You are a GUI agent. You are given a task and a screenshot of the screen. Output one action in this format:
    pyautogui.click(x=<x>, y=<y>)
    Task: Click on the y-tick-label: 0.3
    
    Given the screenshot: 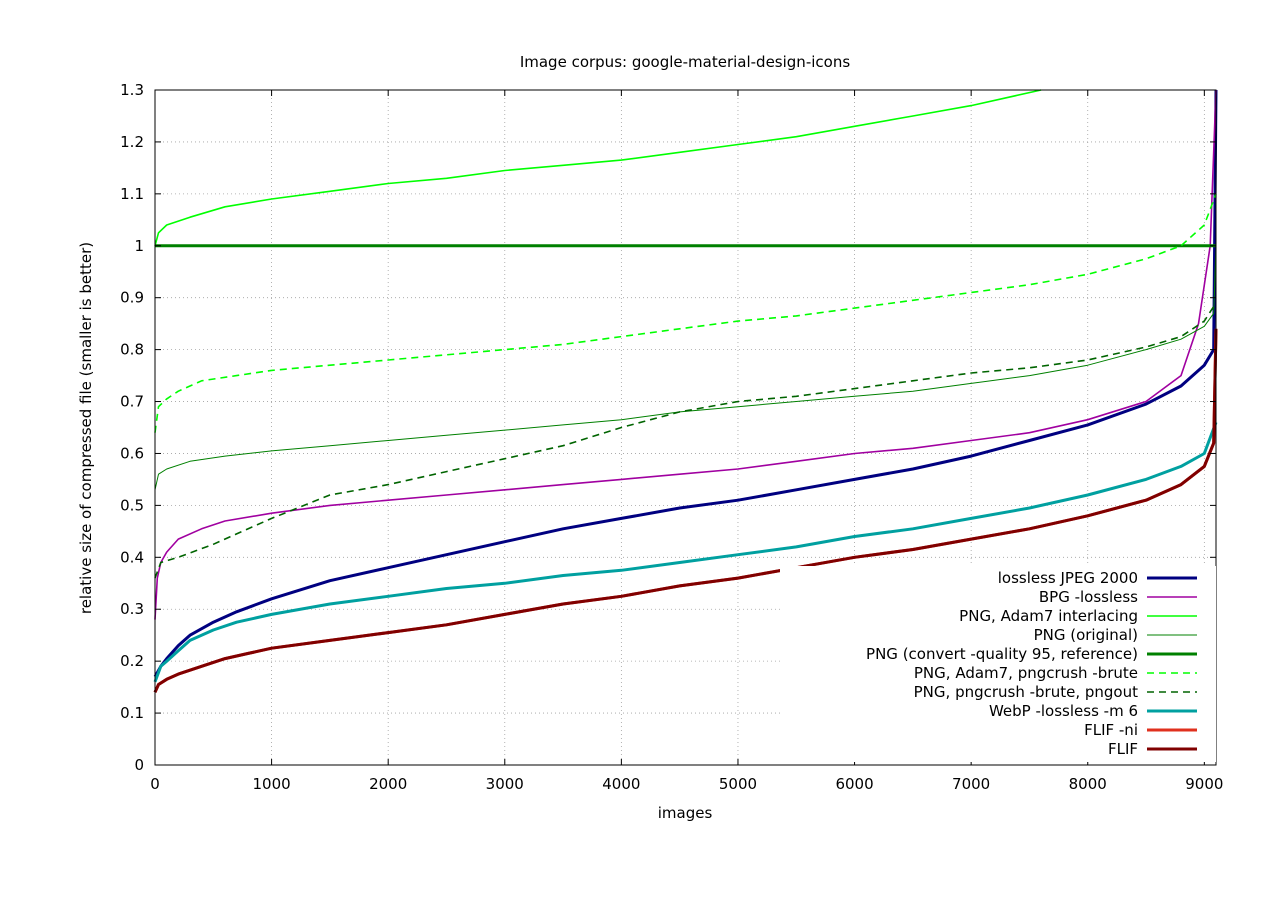 What is the action you would take?
    pyautogui.click(x=132, y=609)
    